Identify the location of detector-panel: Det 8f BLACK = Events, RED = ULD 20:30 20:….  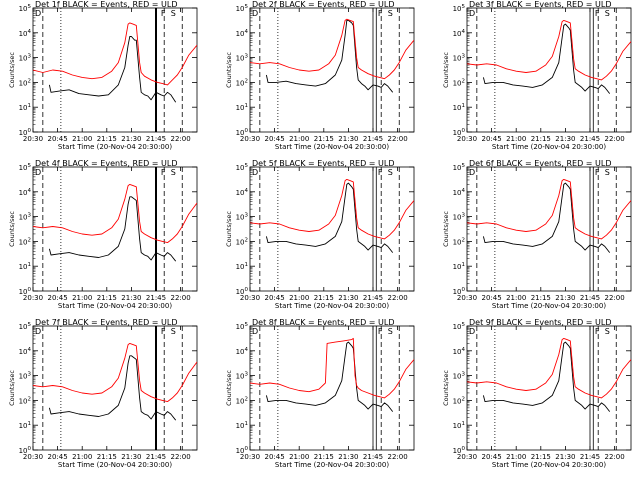
(320, 393).